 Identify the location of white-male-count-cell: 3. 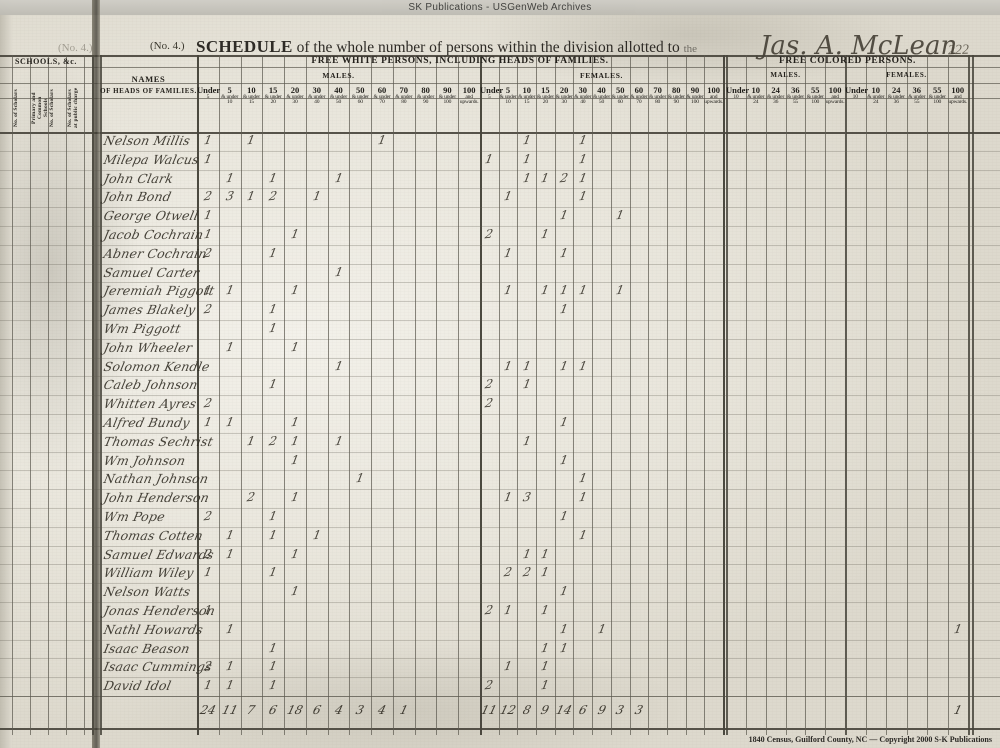
(229, 196).